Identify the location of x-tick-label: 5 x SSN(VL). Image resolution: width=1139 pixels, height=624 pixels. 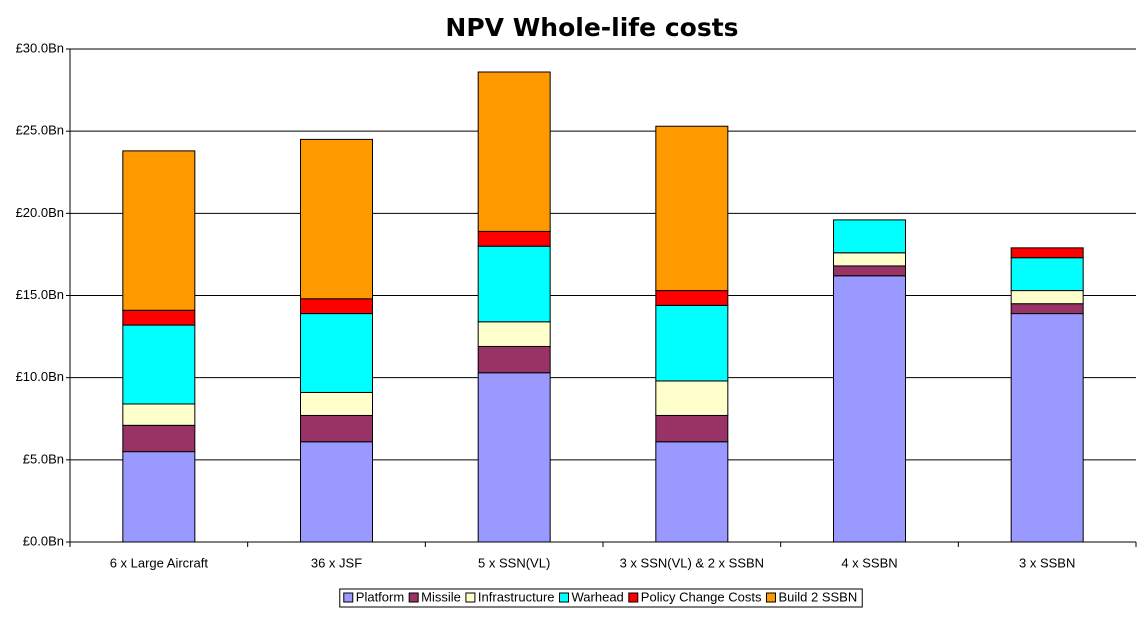
(514, 562).